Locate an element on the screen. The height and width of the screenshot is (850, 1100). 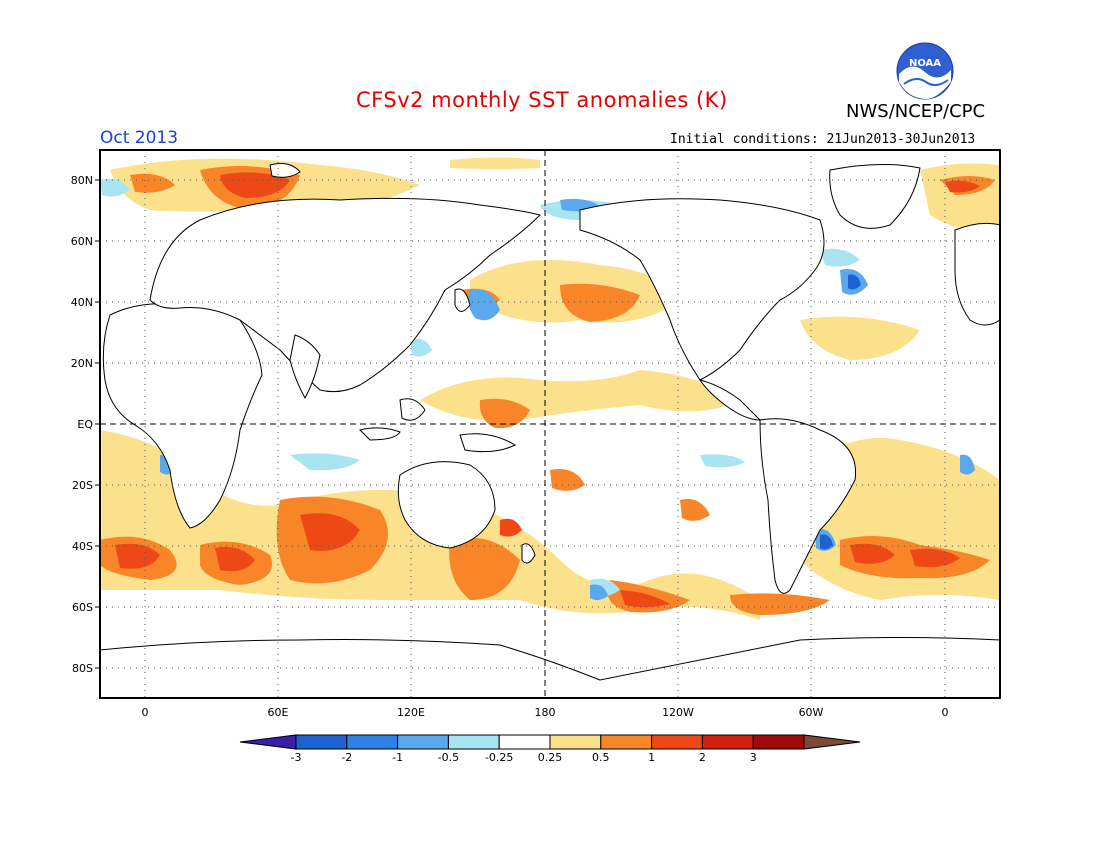
lat-label: 20S is located at coordinates (82, 485).